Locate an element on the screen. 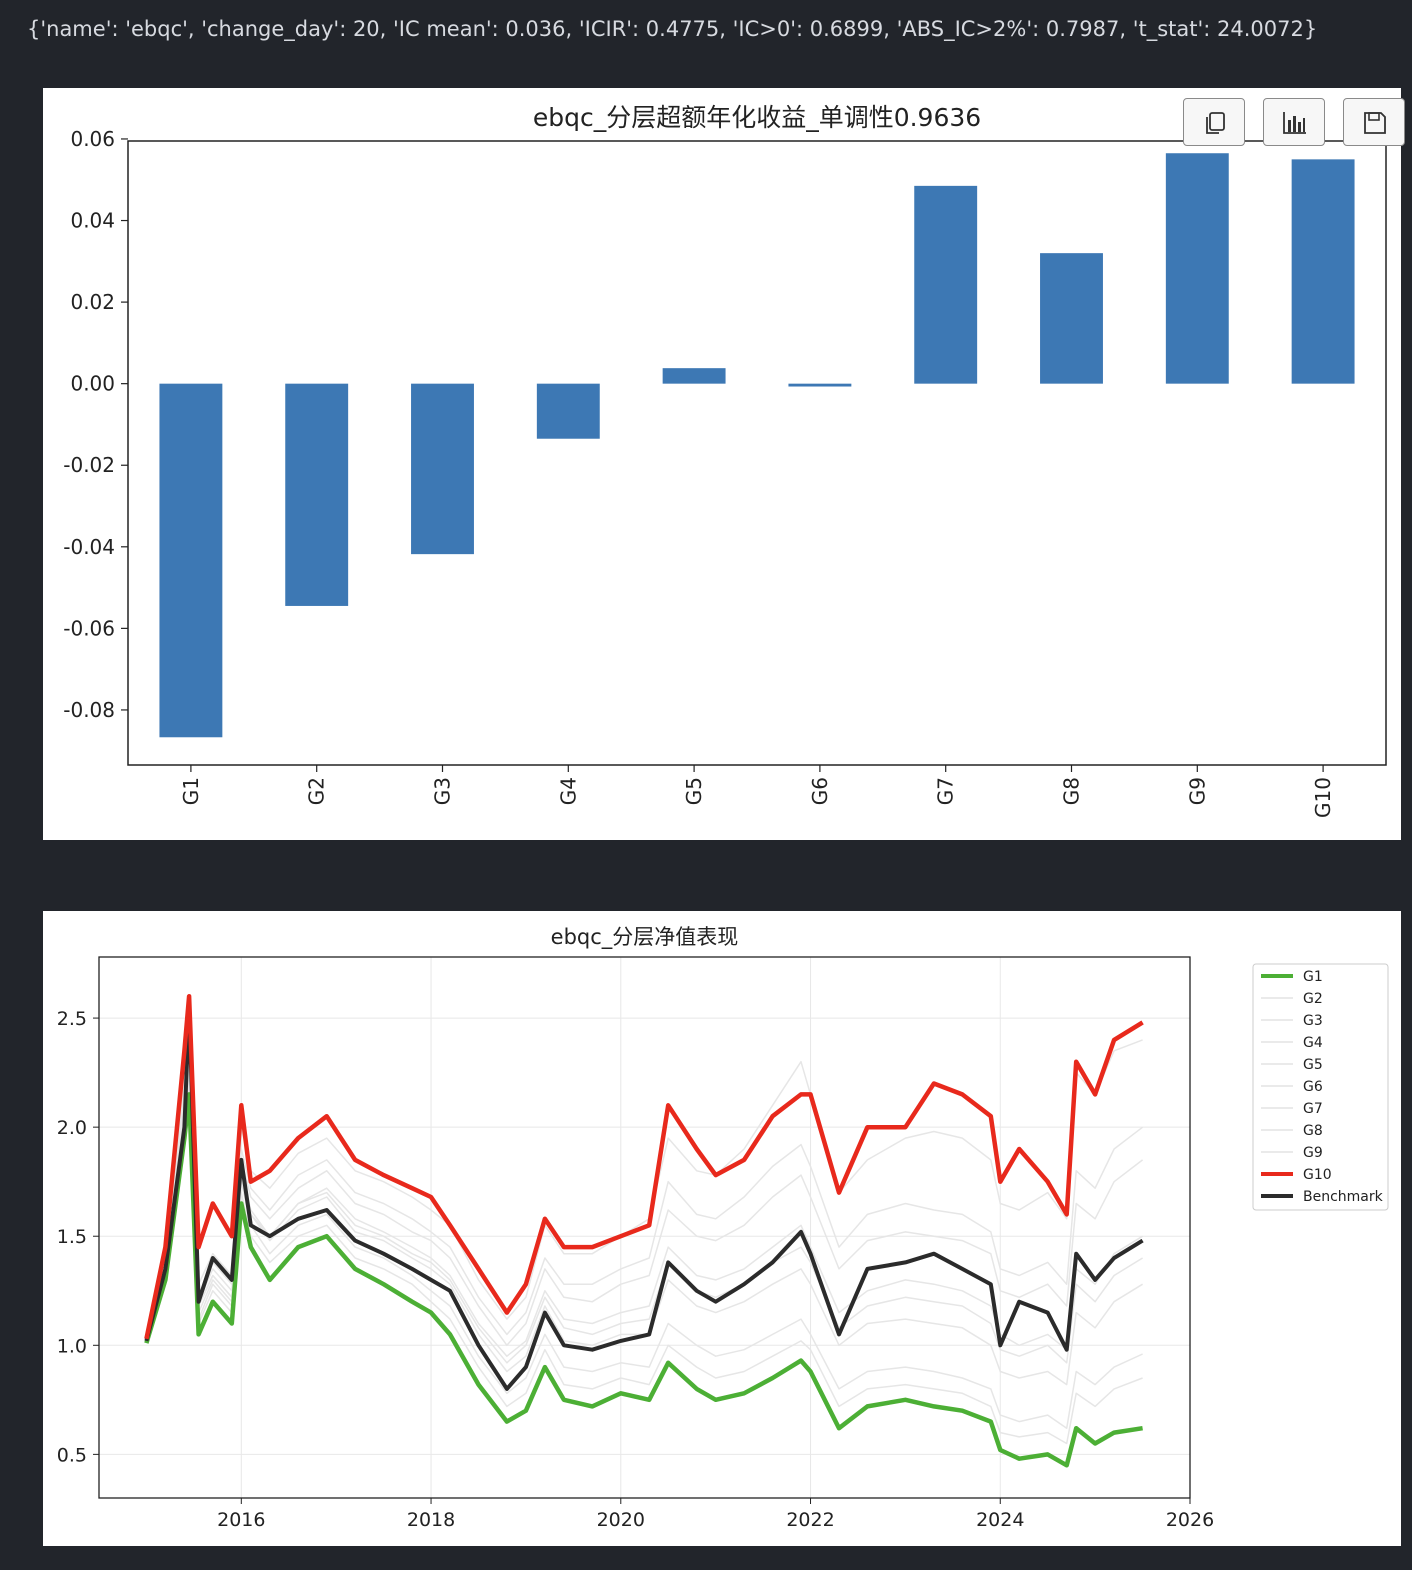 The image size is (1412, 1570). legend-label: G4 is located at coordinates (1313, 1043).